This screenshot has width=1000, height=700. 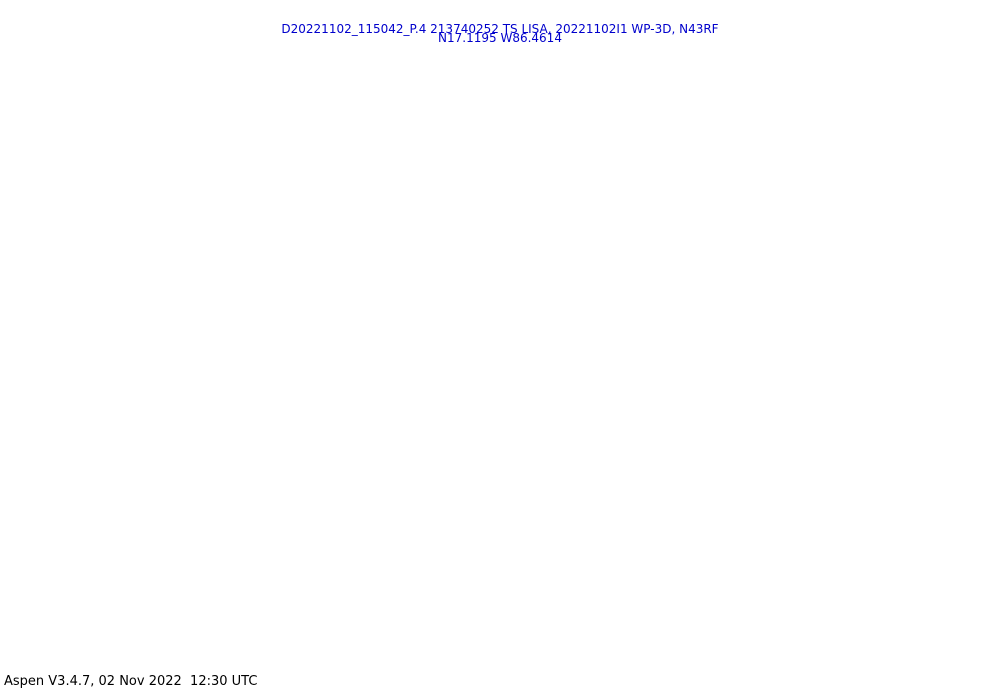 I want to click on chart-title-line2: N17.1195 W86.4614, so click(x=500, y=38).